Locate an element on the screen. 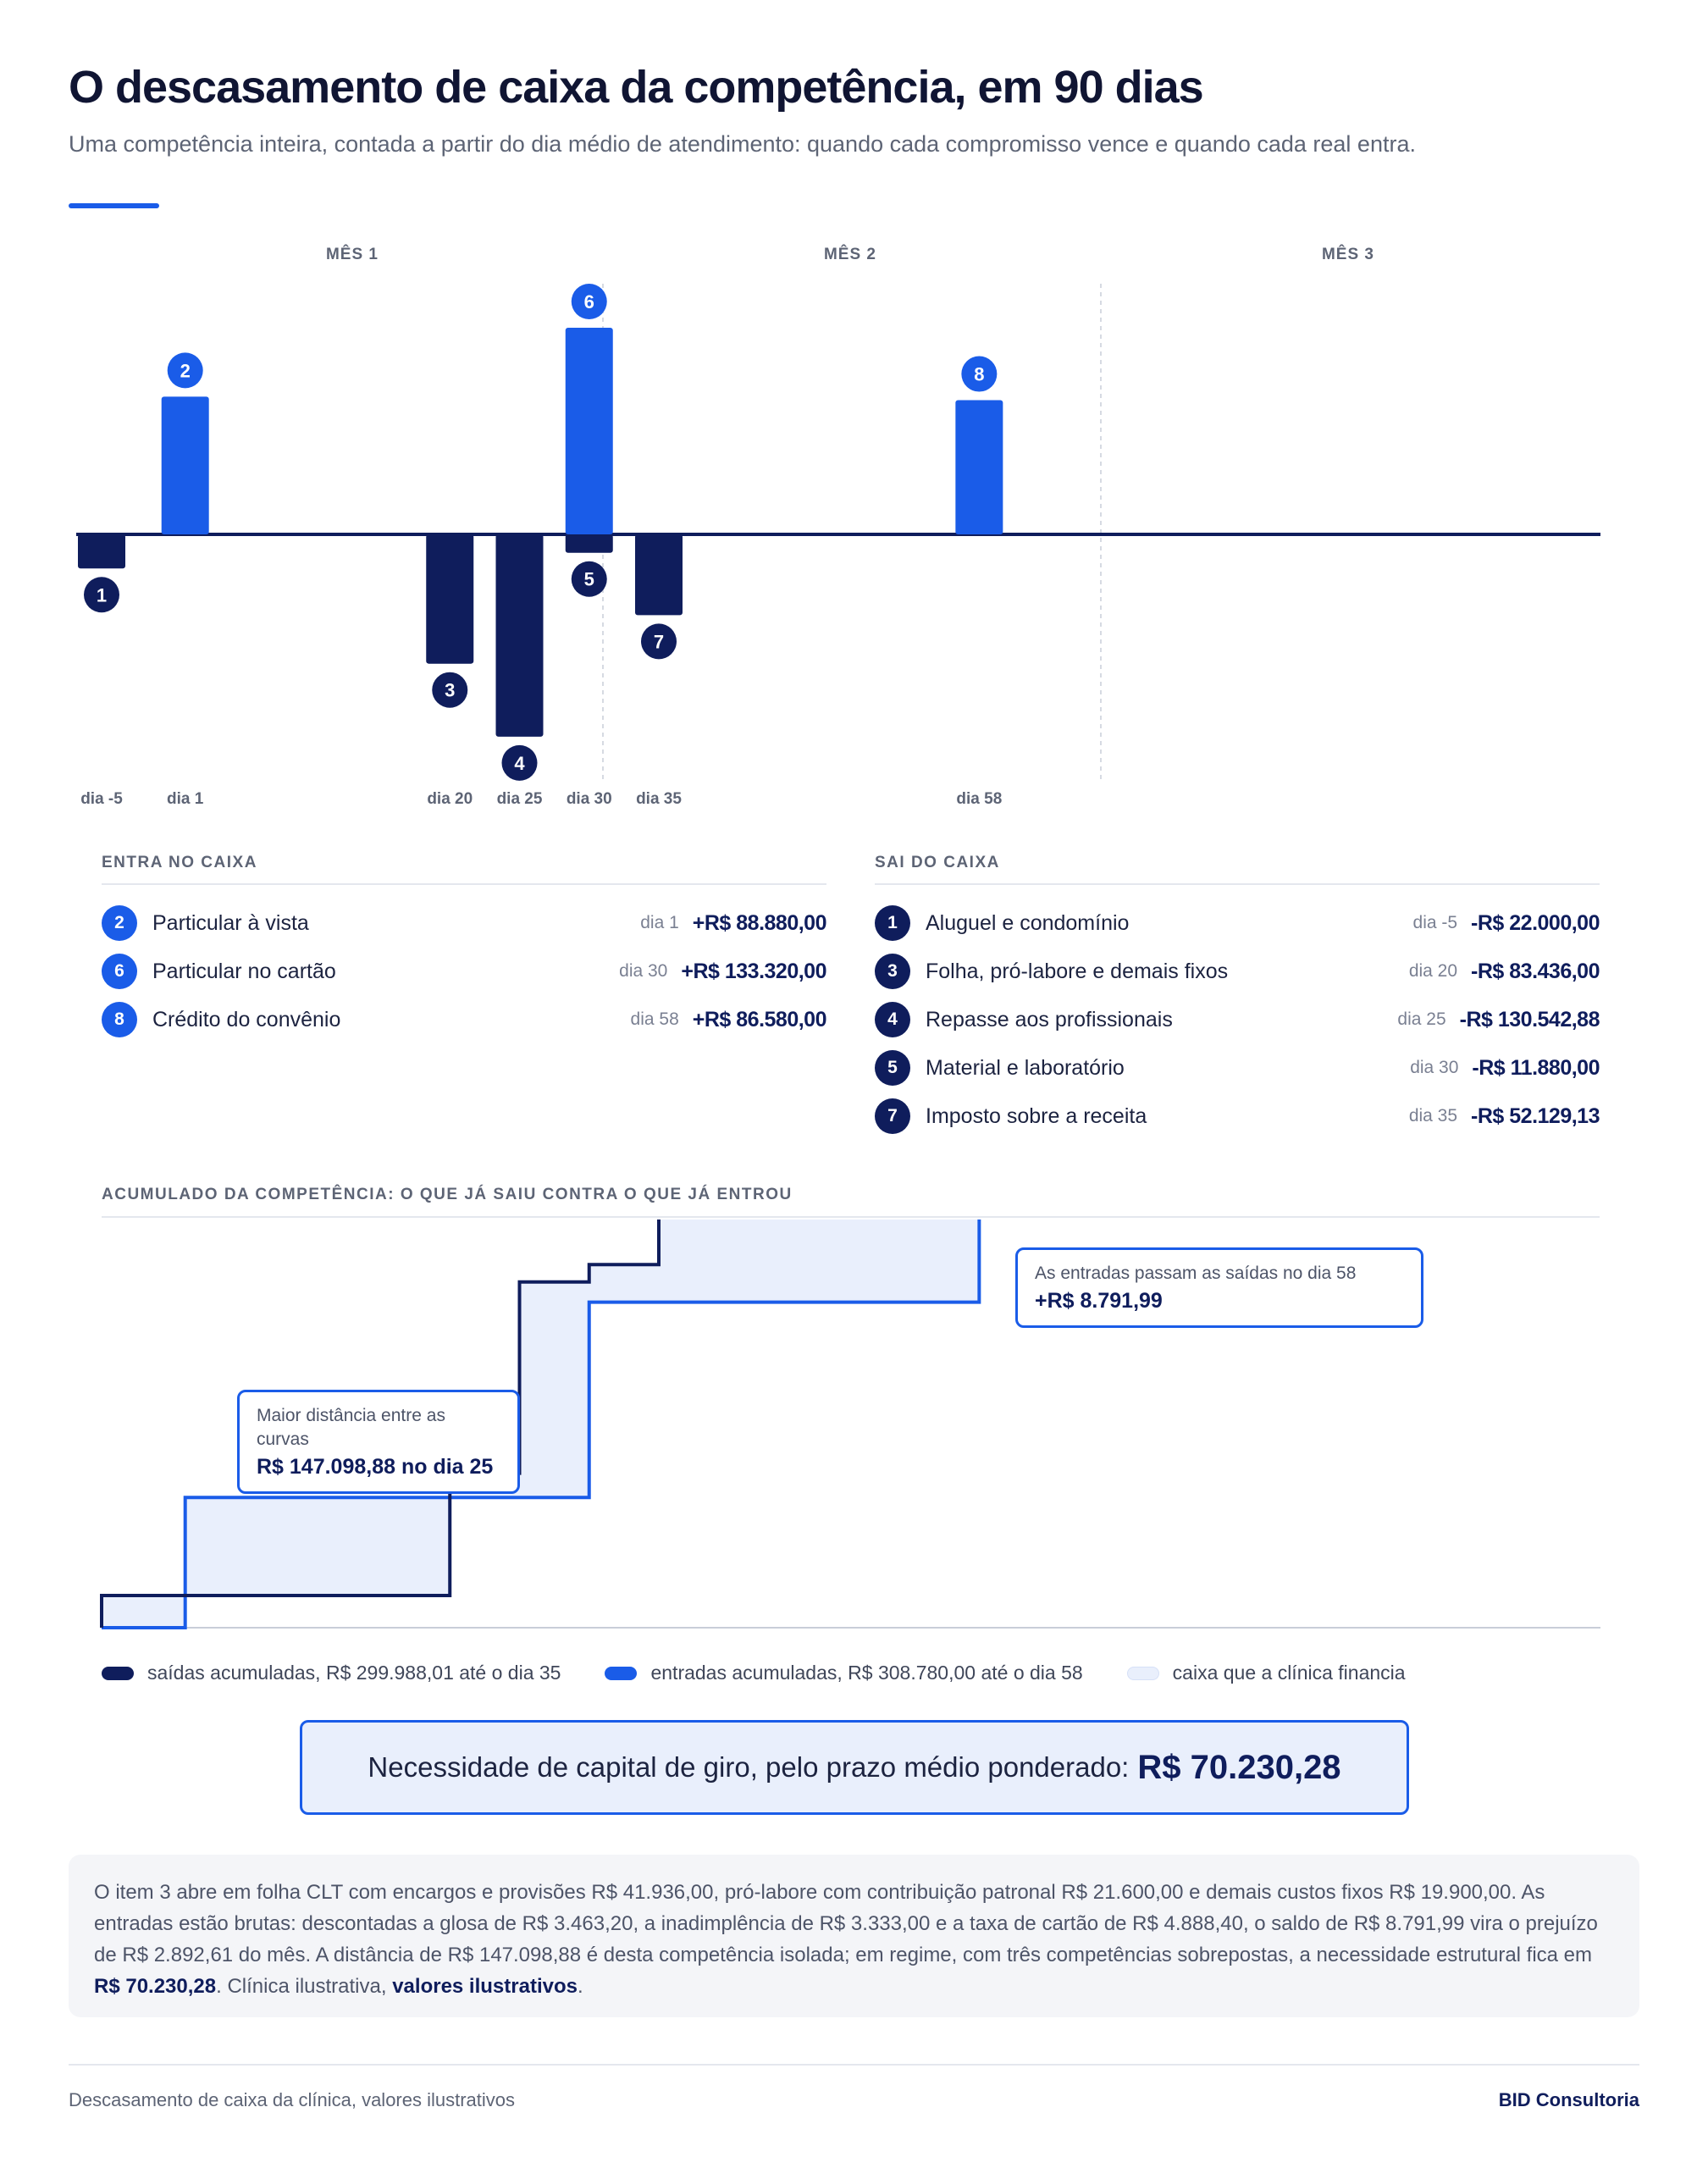 This screenshot has height=2168, width=1708. saidas-value: -R$ 11.880,00 is located at coordinates (1536, 1067).